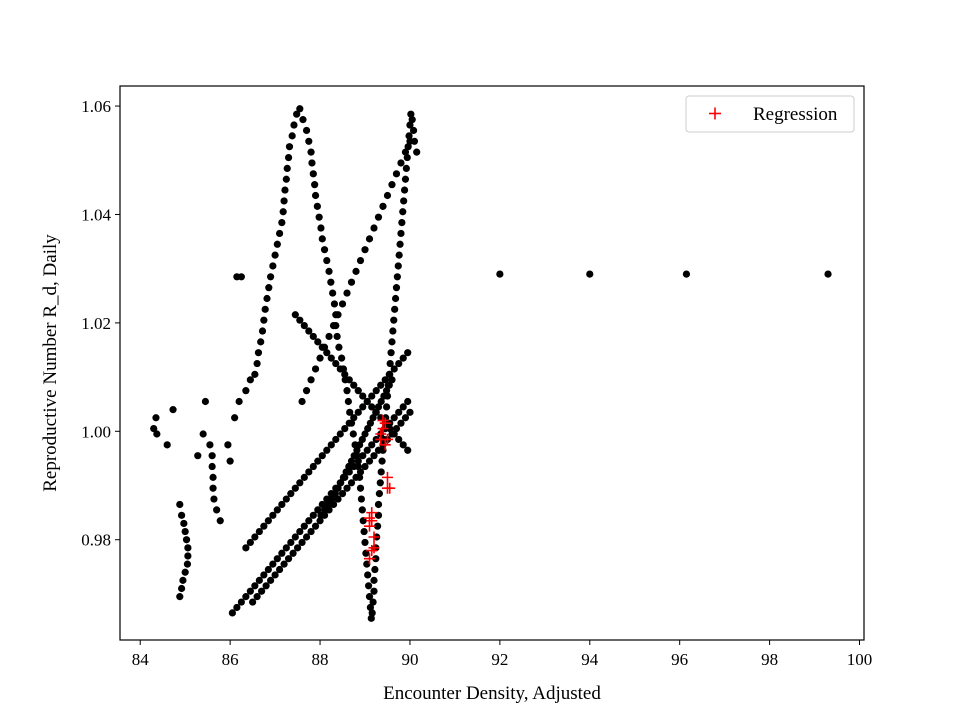  What do you see at coordinates (100, 323) in the screenshot?
I see `y-axis-ticks: 0.98 1.00 1.02 1.04 1.06` at bounding box center [100, 323].